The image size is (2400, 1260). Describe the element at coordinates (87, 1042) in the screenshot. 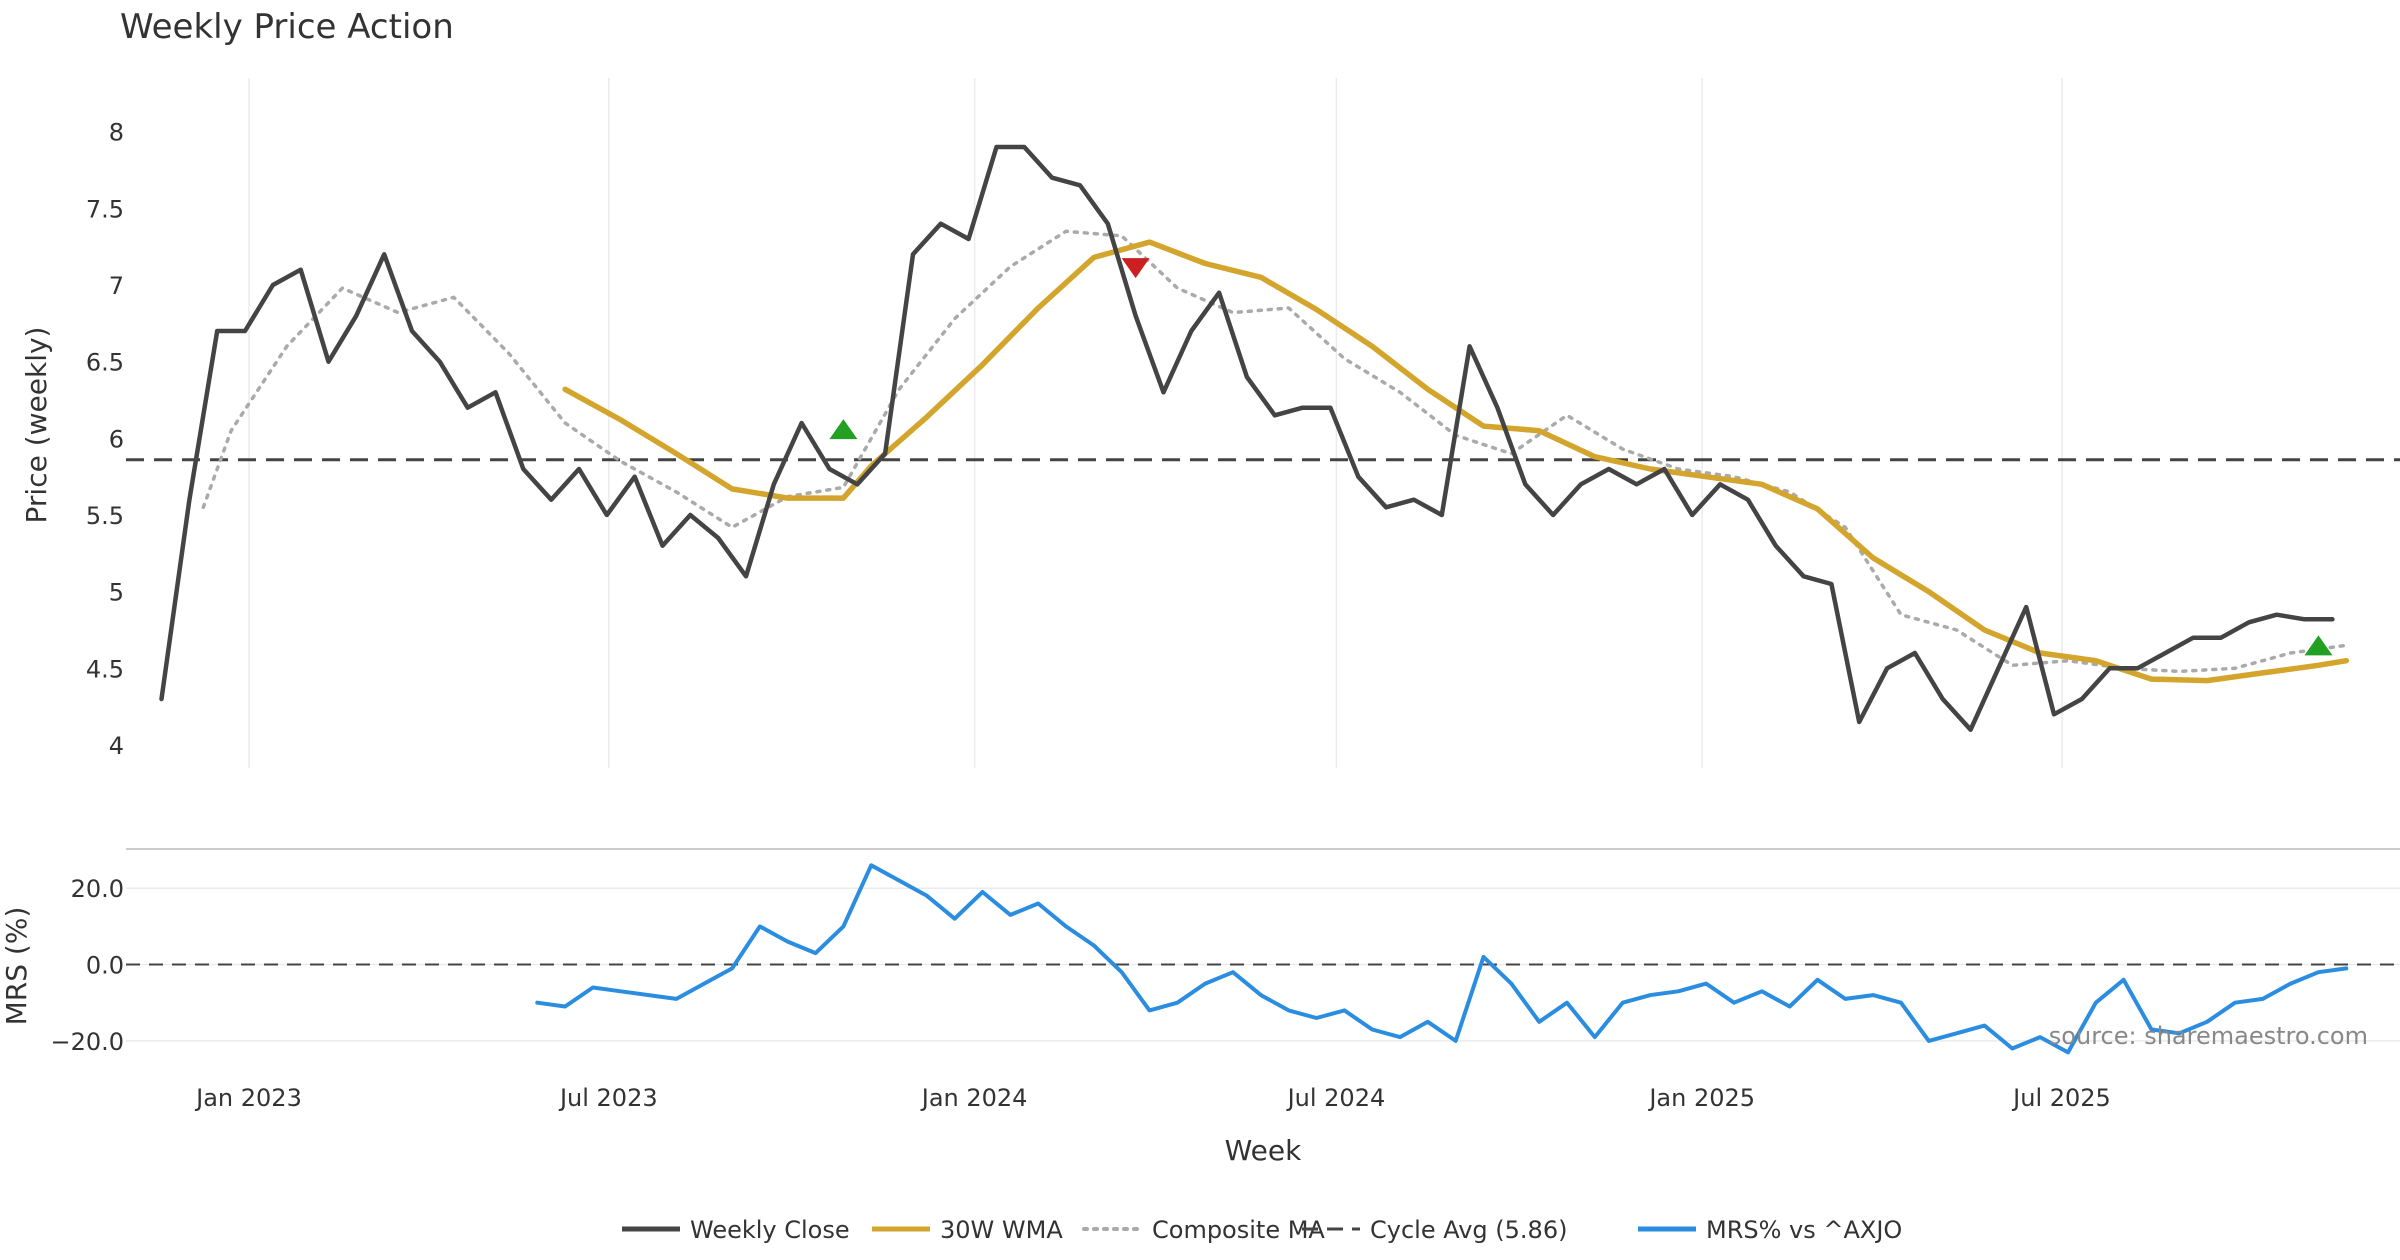

I see `mrs-y-tick-label: −20.0` at that location.